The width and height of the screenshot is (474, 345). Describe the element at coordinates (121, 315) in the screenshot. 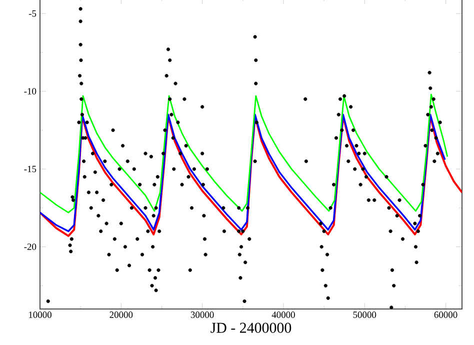

I see `x-tick-label: 20000` at that location.